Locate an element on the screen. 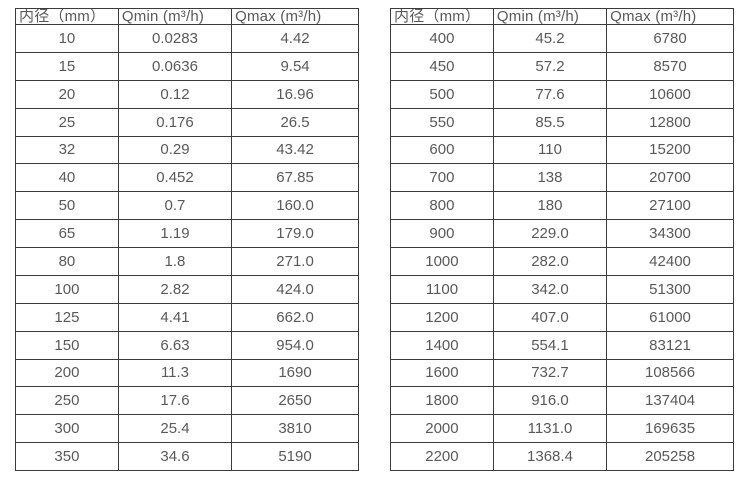 This screenshot has height=483, width=750. table-row: 20 0.12 16.96 is located at coordinates (187, 94).